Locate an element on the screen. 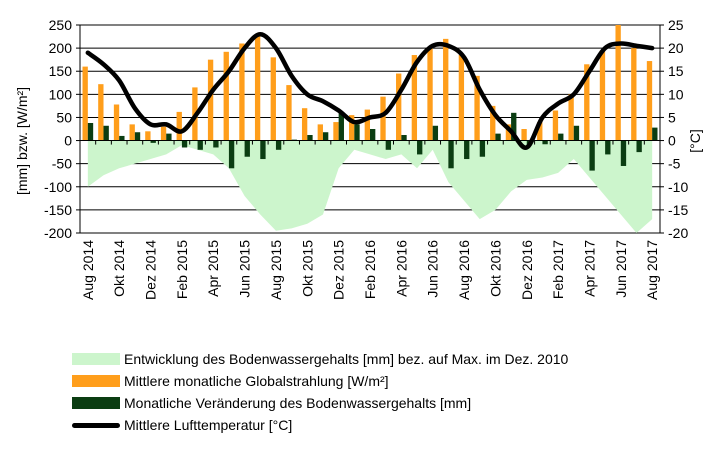 This screenshot has width=720, height=453. x-tick-label: Jun 2015 is located at coordinates (245, 269).